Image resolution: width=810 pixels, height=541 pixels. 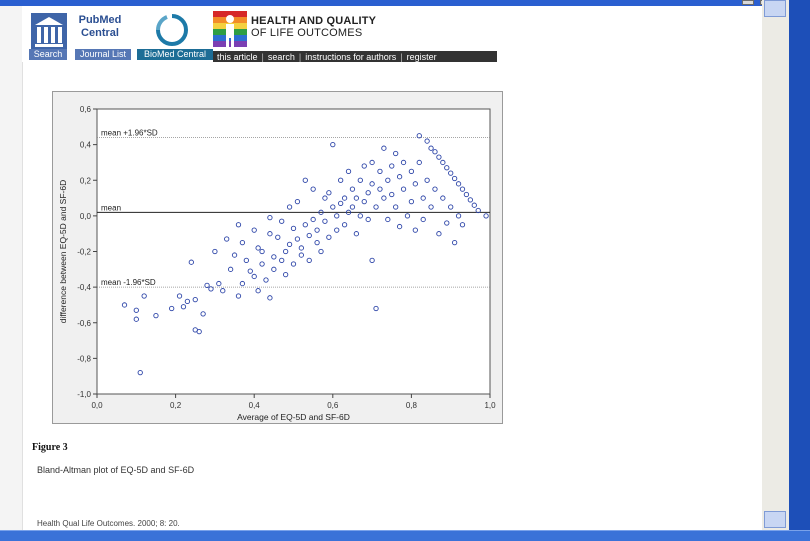 I want to click on x-tick-label: 0,0, so click(x=97, y=405).